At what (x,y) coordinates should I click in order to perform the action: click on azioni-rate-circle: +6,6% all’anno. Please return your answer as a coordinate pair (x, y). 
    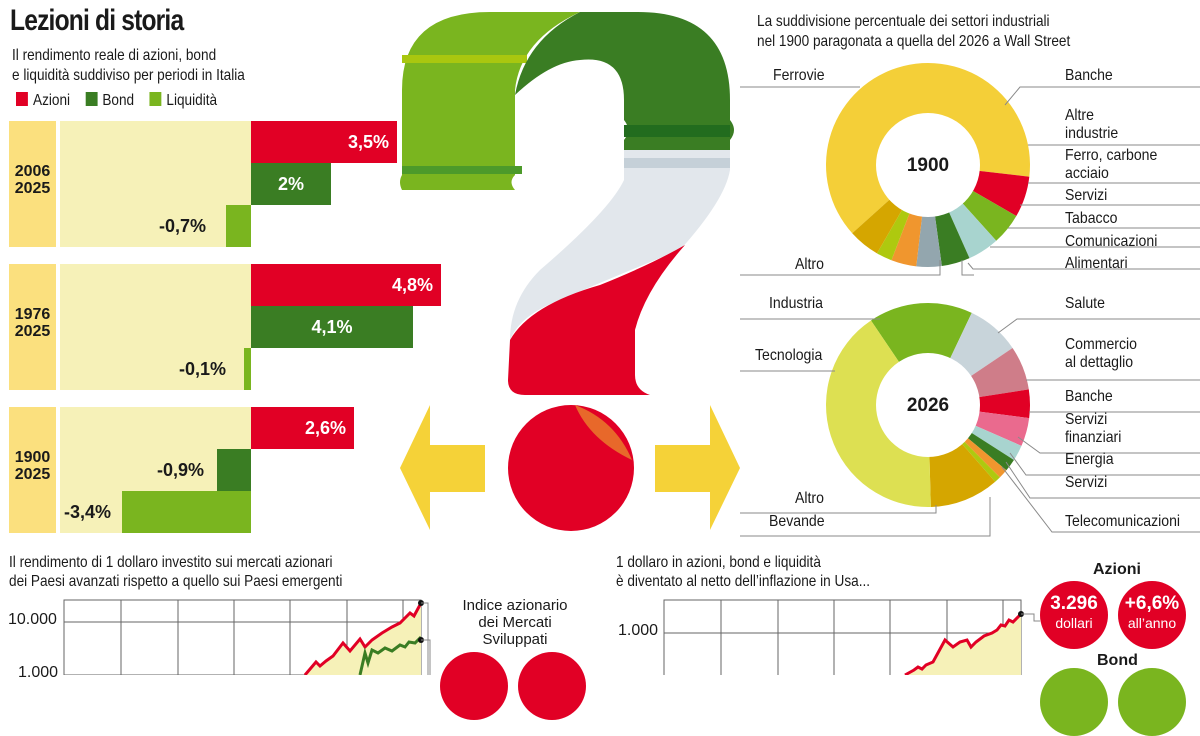
    Looking at the image, I should click on (1152, 615).